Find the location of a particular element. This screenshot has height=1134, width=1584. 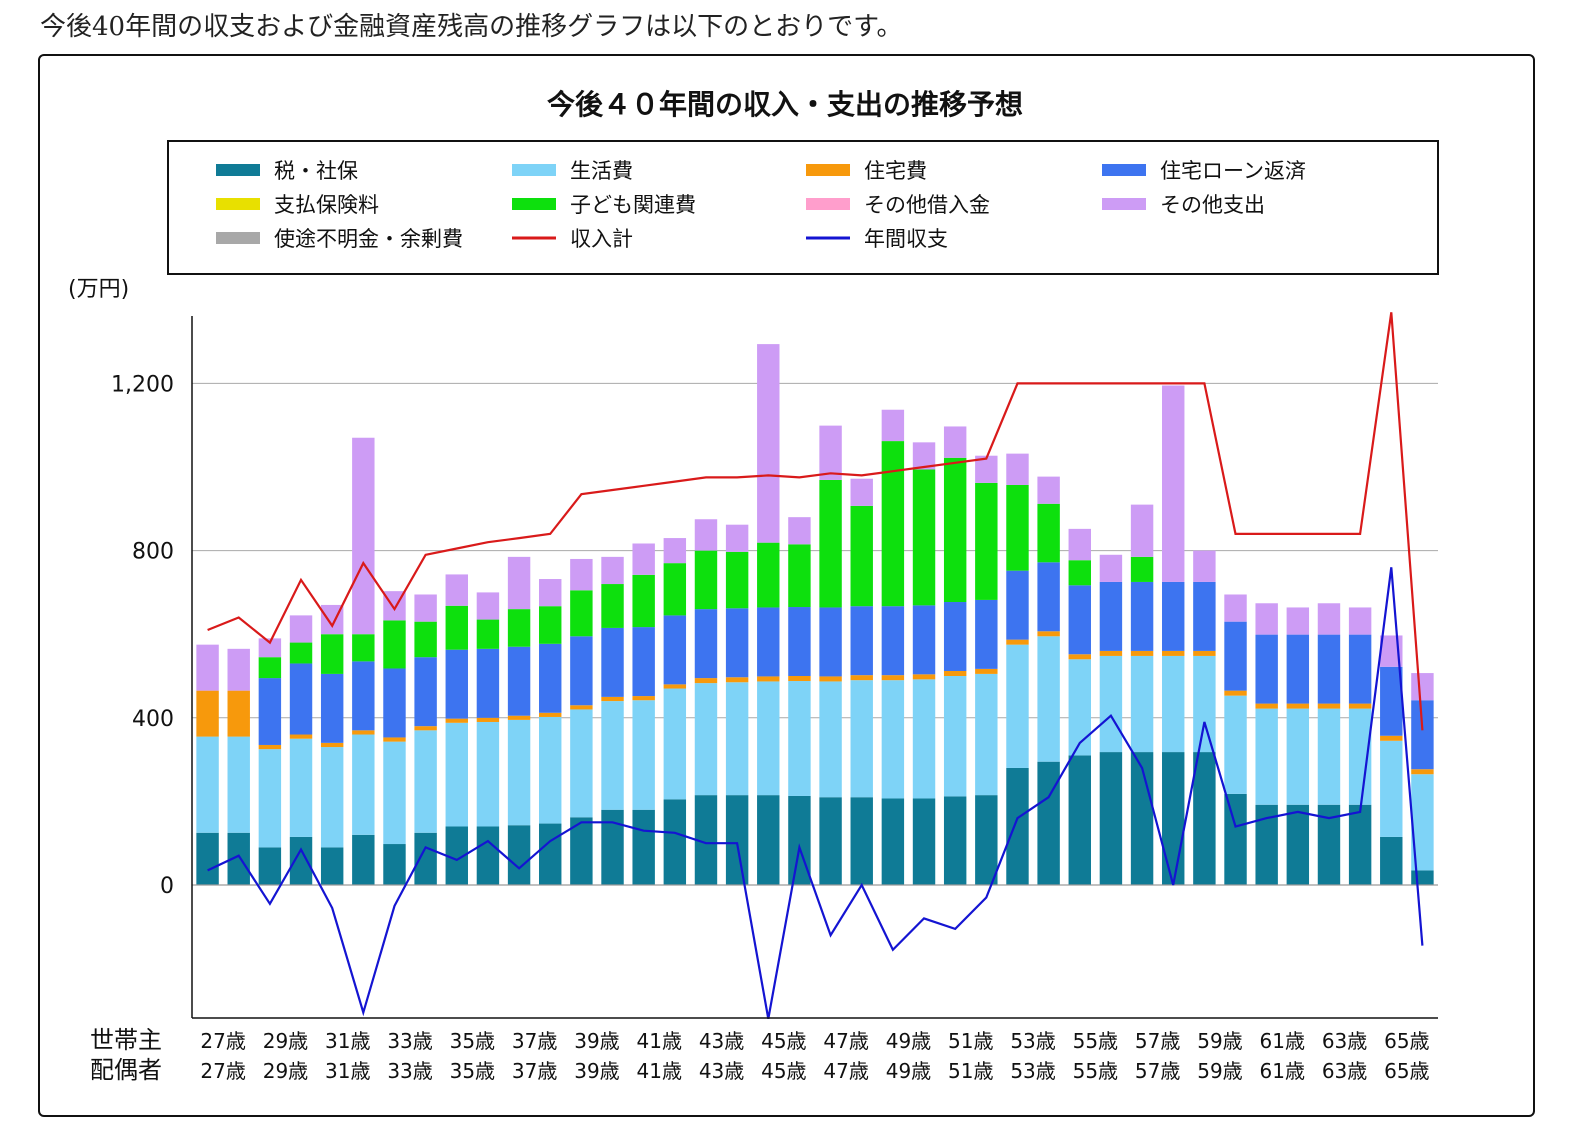

x-tick-label-spouse: 45歳 is located at coordinates (783, 1071).